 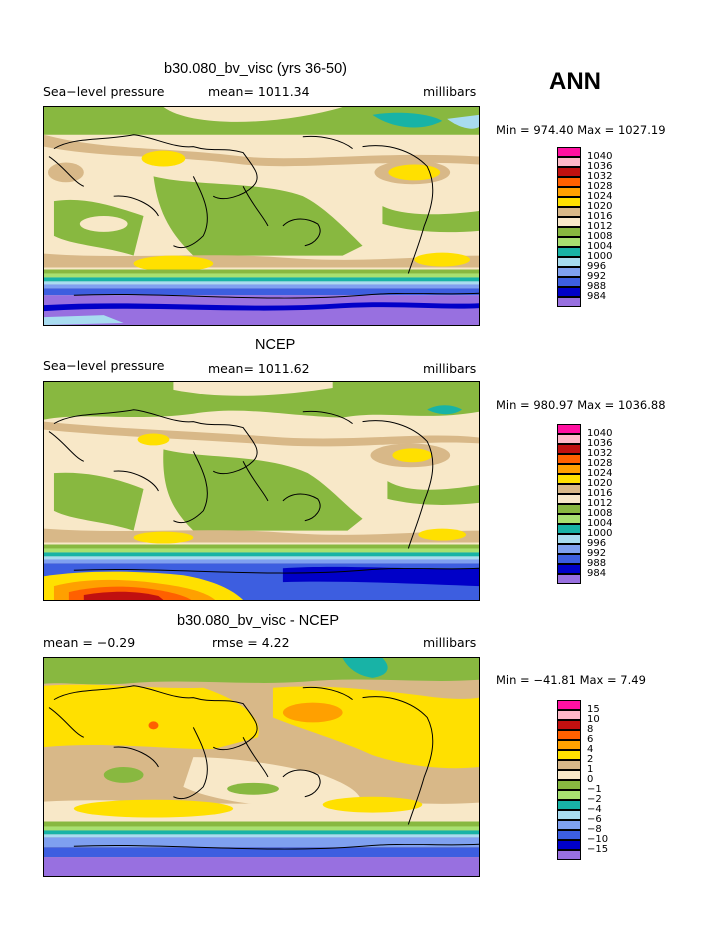 What do you see at coordinates (251, 642) in the screenshot?
I see `panel-3-rmse: rmse = 4.22` at bounding box center [251, 642].